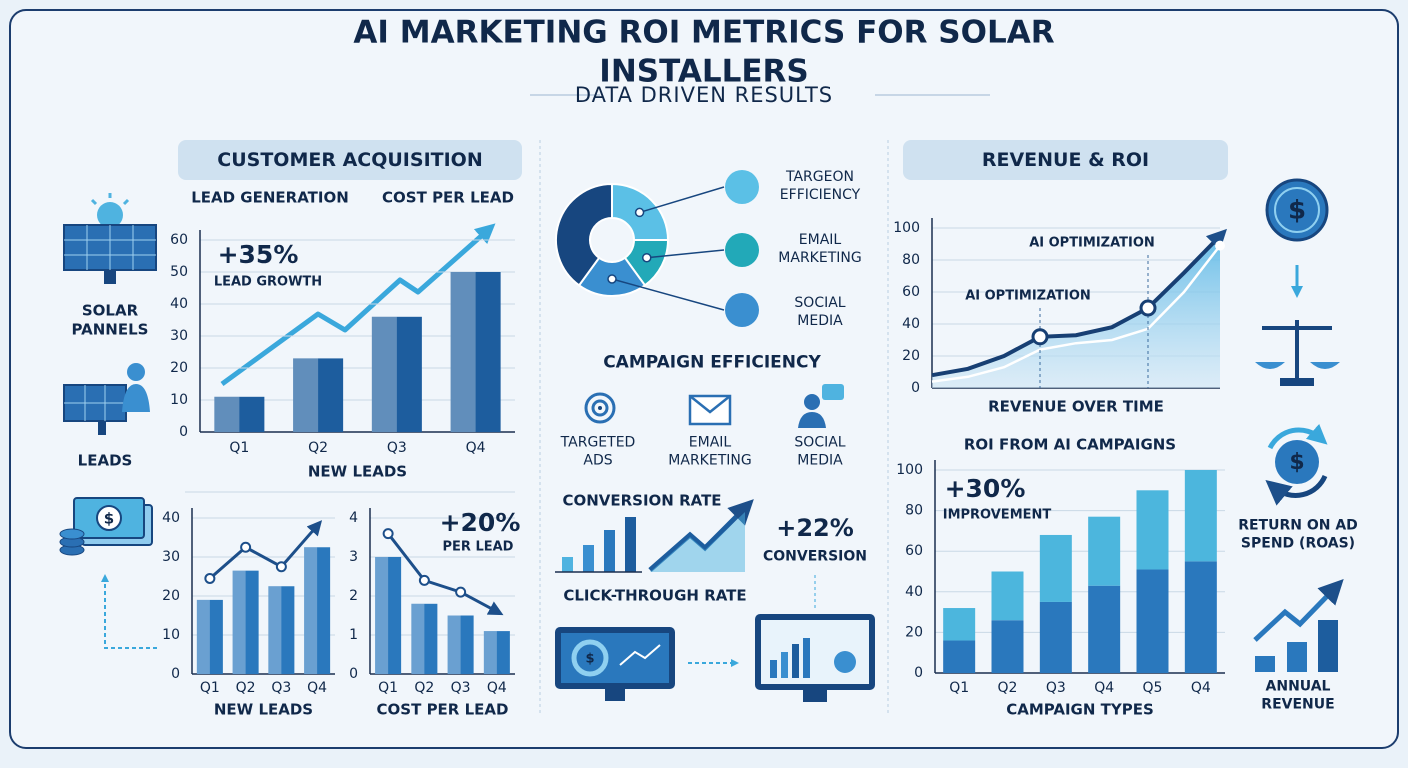  I want to click on conversion-label: CONVERSION, so click(815, 556).